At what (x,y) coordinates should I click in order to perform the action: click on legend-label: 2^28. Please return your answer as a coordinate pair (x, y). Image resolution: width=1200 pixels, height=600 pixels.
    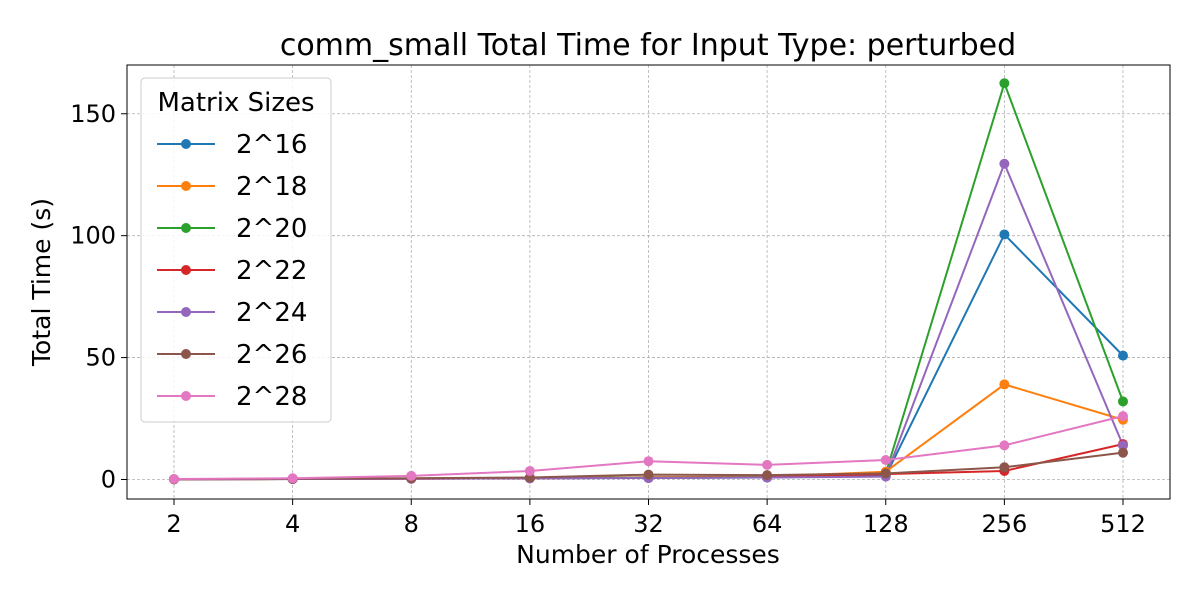
    Looking at the image, I should click on (271, 397).